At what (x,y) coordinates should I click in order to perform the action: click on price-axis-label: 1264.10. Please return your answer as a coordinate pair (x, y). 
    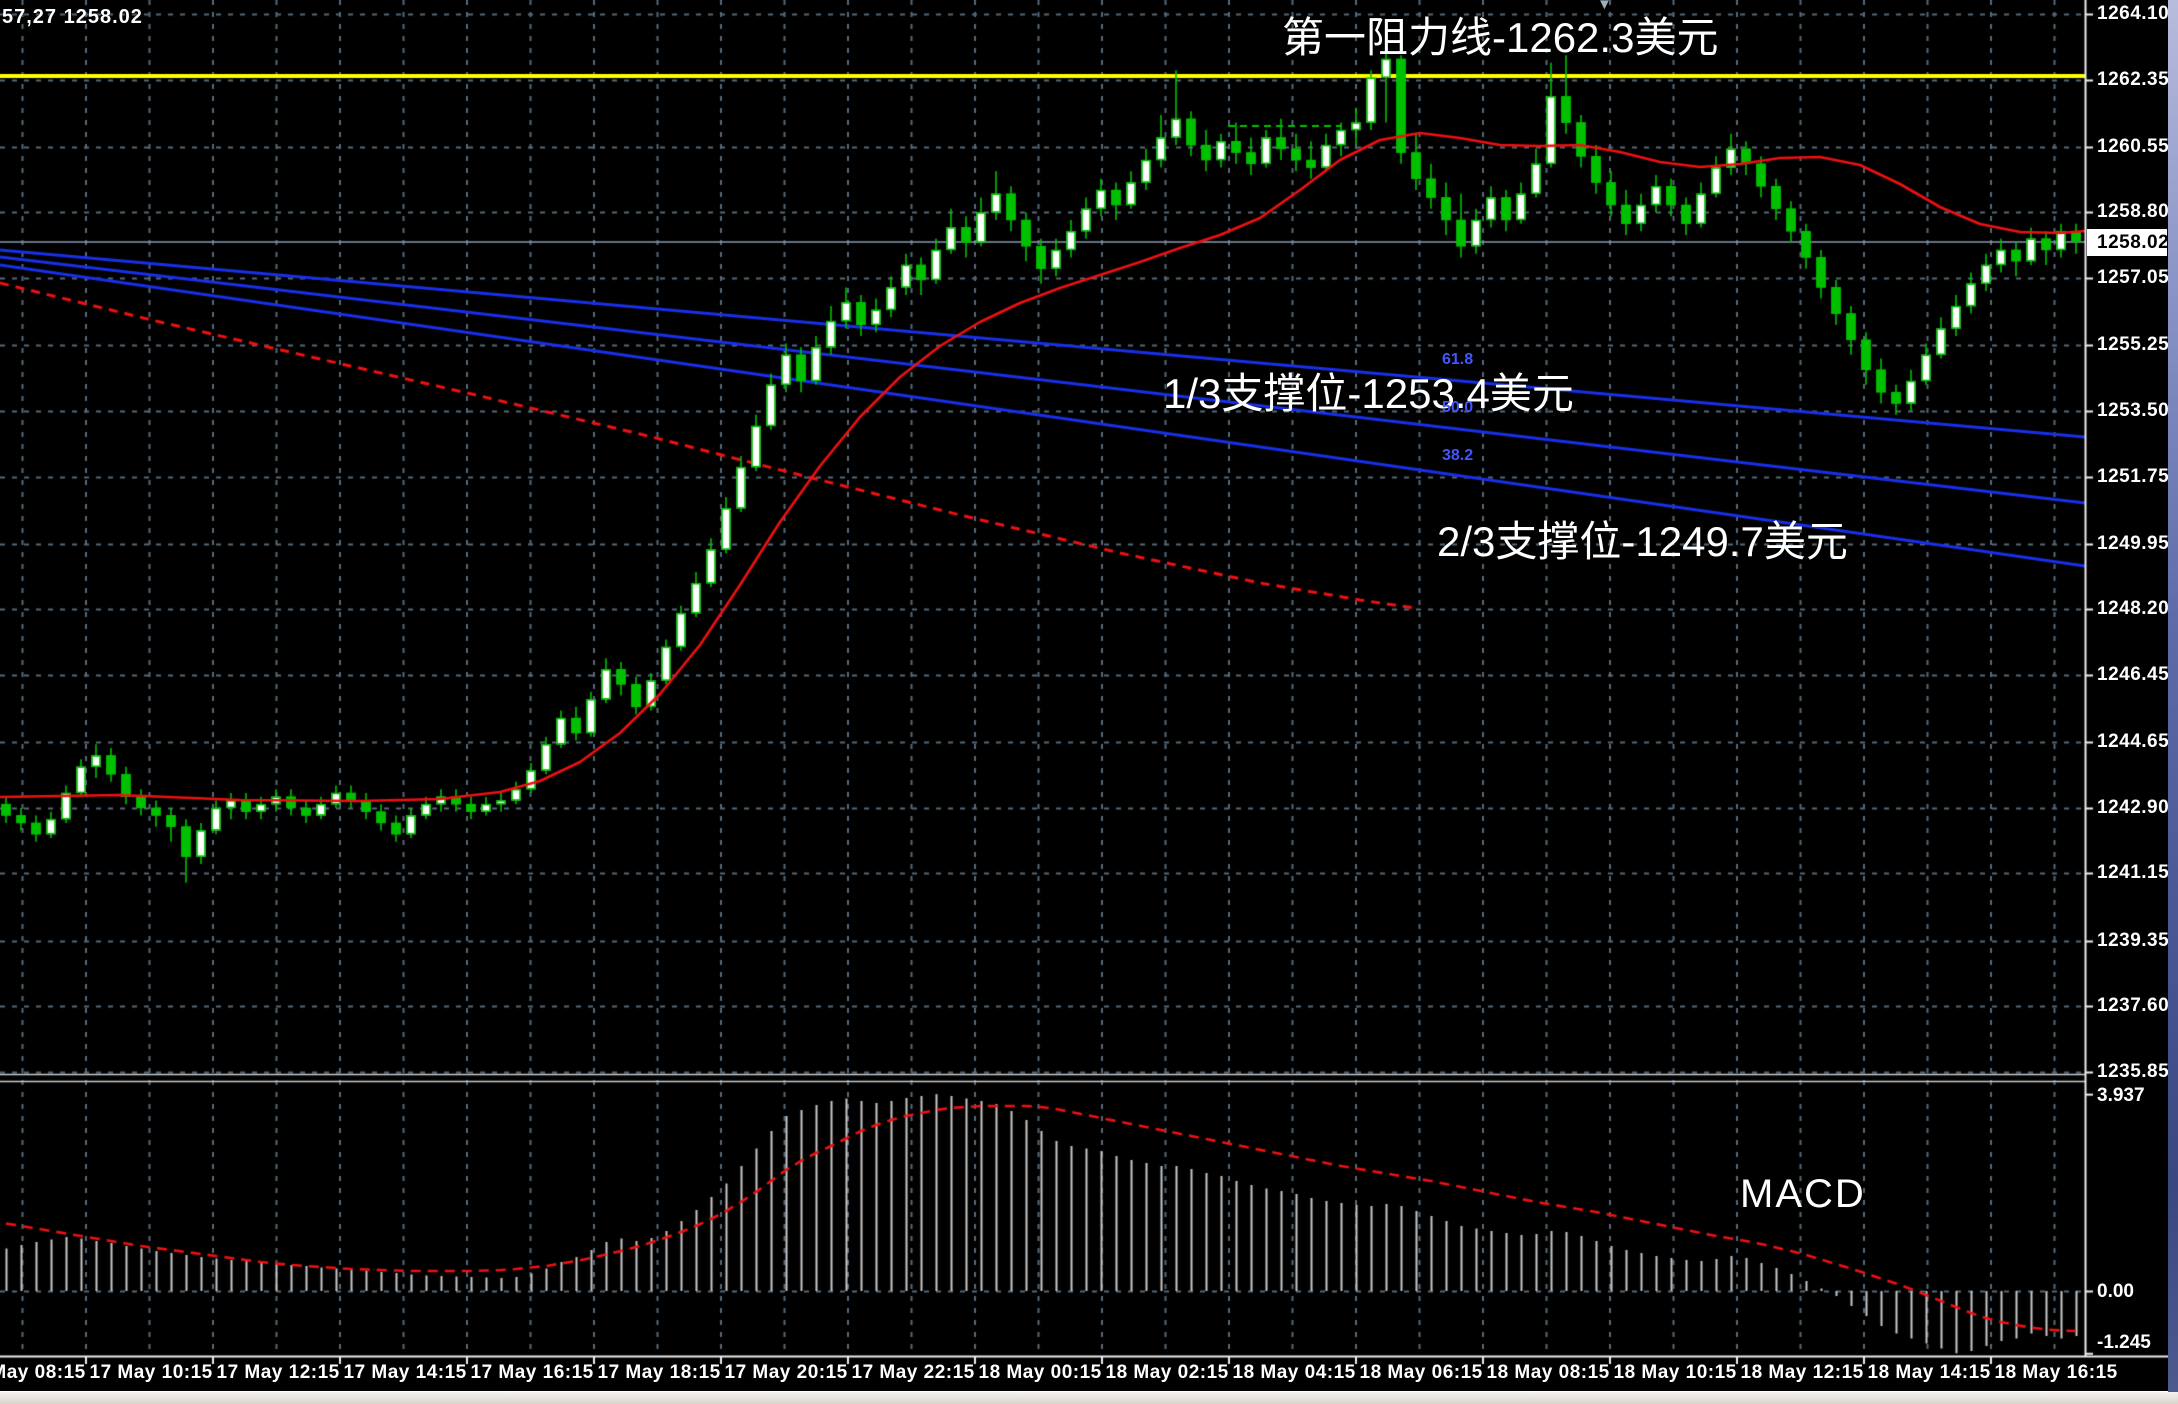
    Looking at the image, I should click on (2133, 13).